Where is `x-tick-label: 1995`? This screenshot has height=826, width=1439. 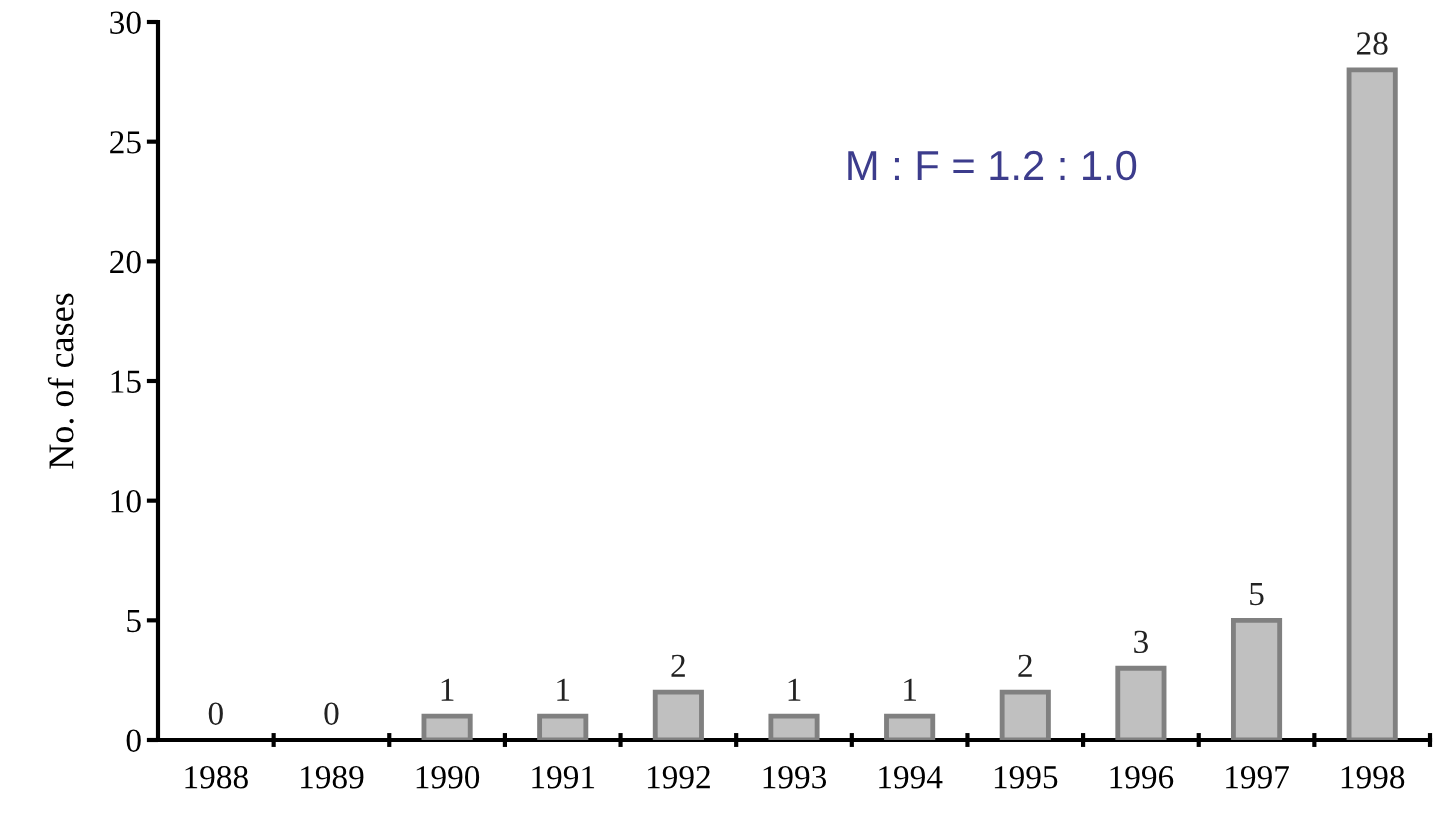
x-tick-label: 1995 is located at coordinates (1026, 777).